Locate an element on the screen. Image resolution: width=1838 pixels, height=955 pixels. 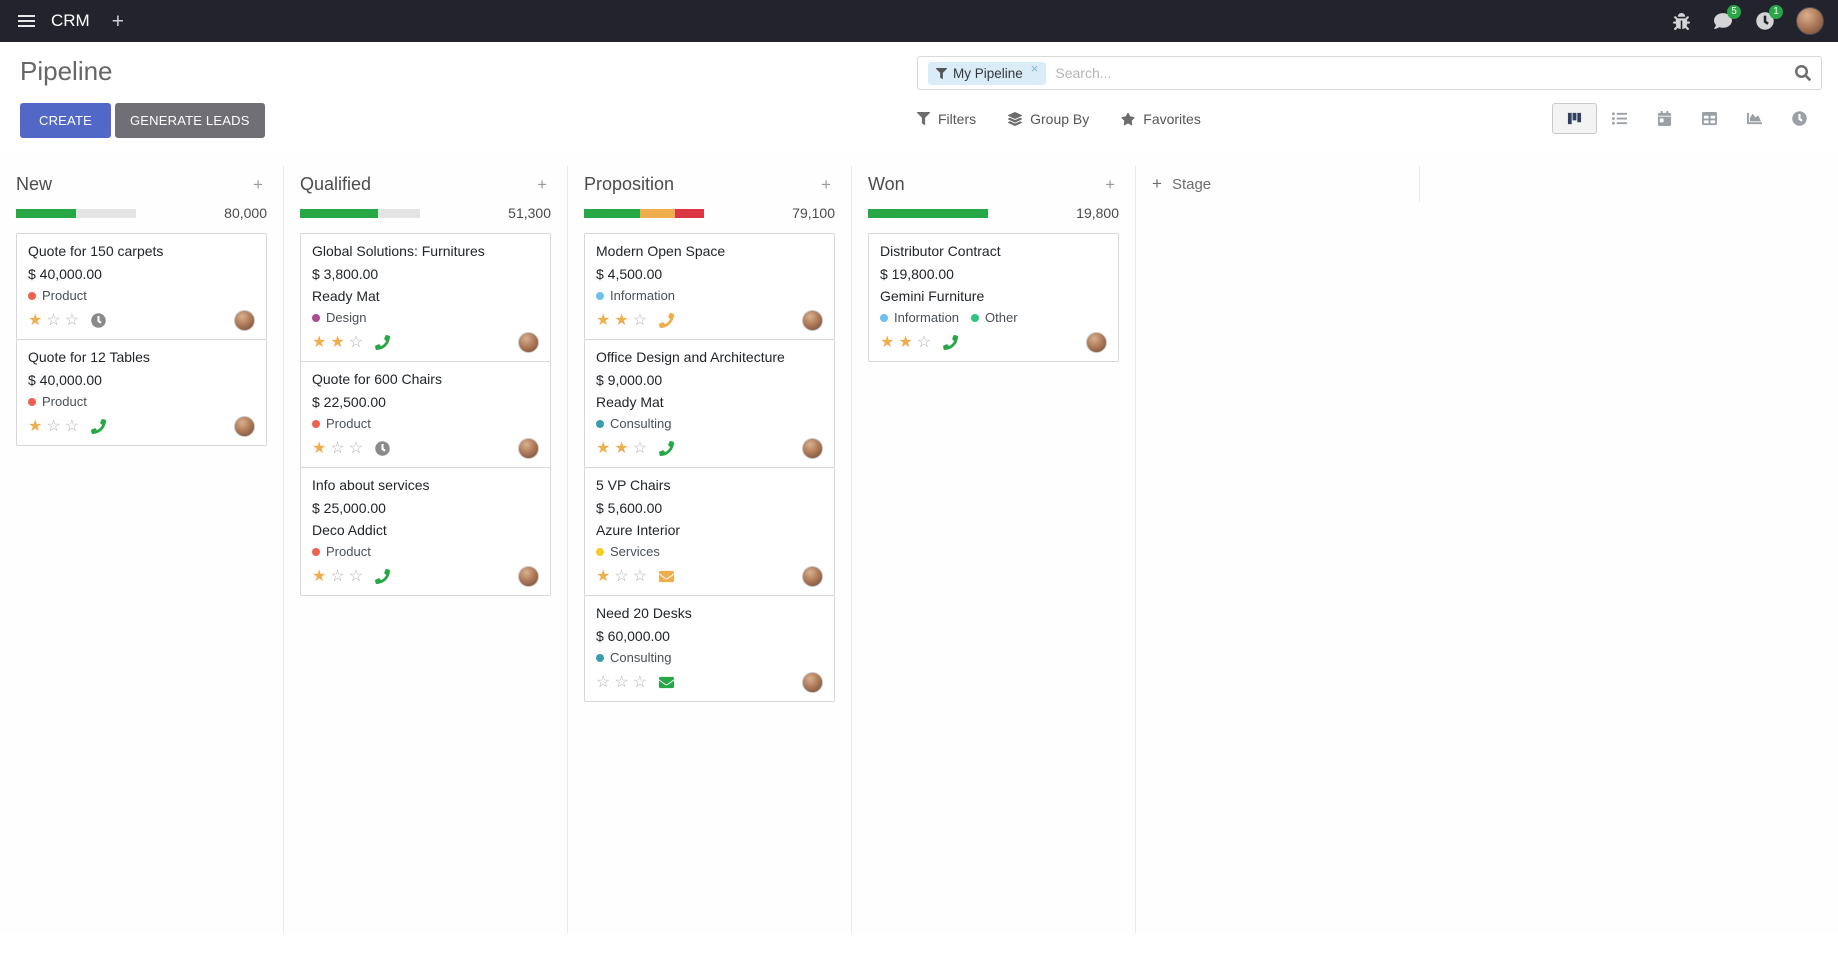
create-button: CREATE is located at coordinates (65, 120).